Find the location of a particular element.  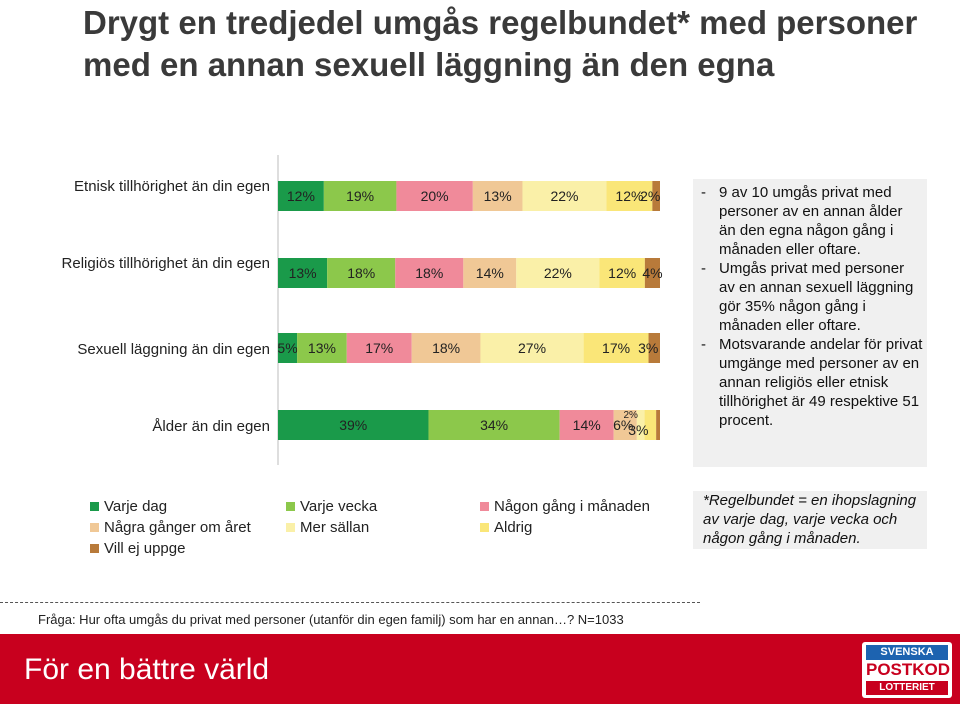

category-label: Sexuell läggning än din egen is located at coordinates (173, 349).